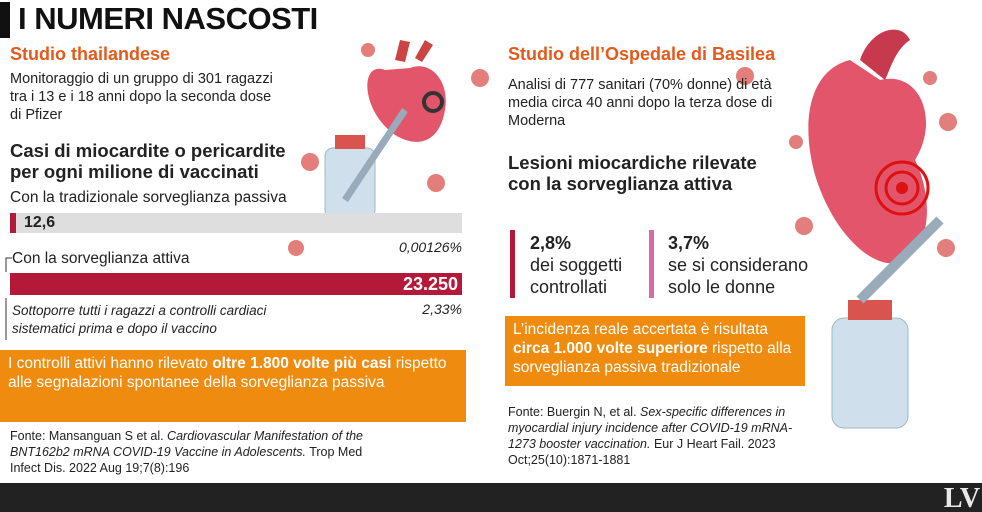 The height and width of the screenshot is (512, 982). I want to click on stat-value: 2,8%, so click(551, 243).